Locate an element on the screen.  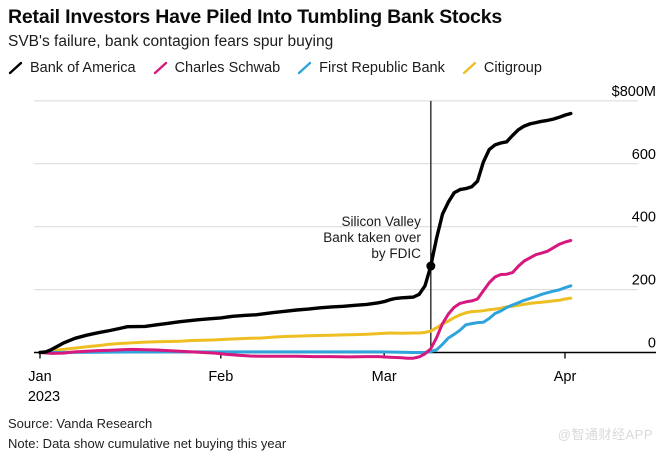
legend-label: Bank of America is located at coordinates (83, 68).